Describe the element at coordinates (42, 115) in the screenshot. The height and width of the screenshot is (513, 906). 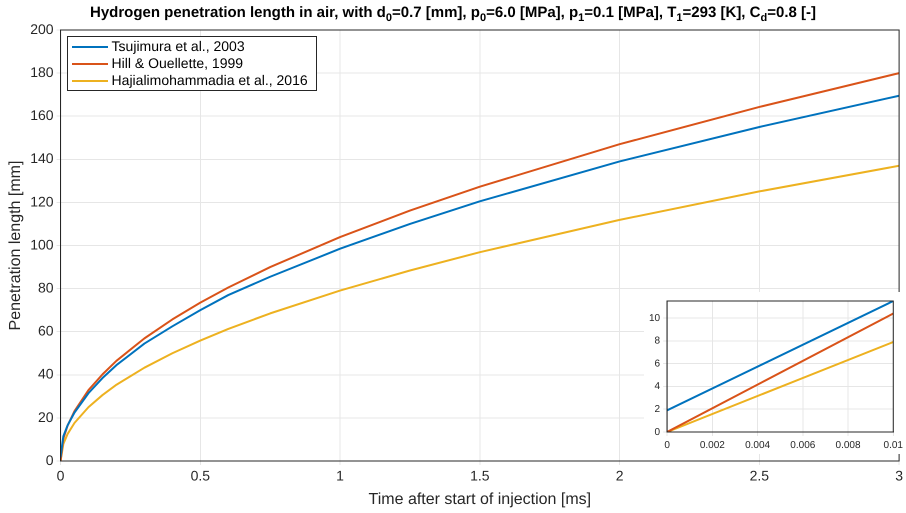
I see `y-tick-label: 160` at that location.